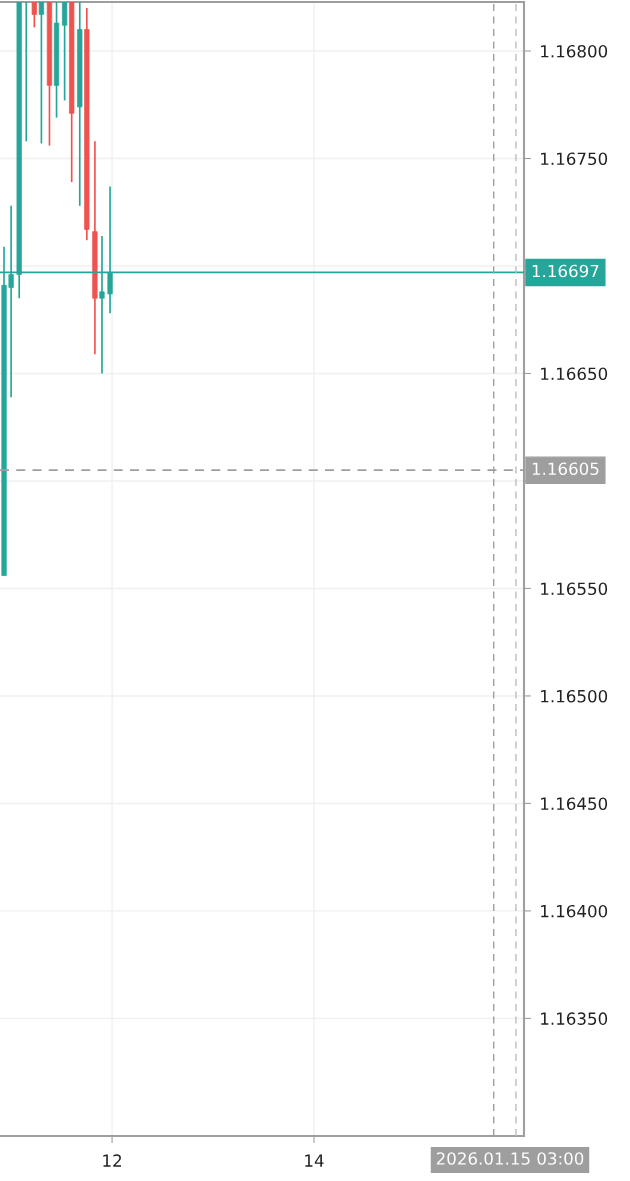  Describe the element at coordinates (565, 469) in the screenshot. I see `ref-line-label: 1.16605` at that location.